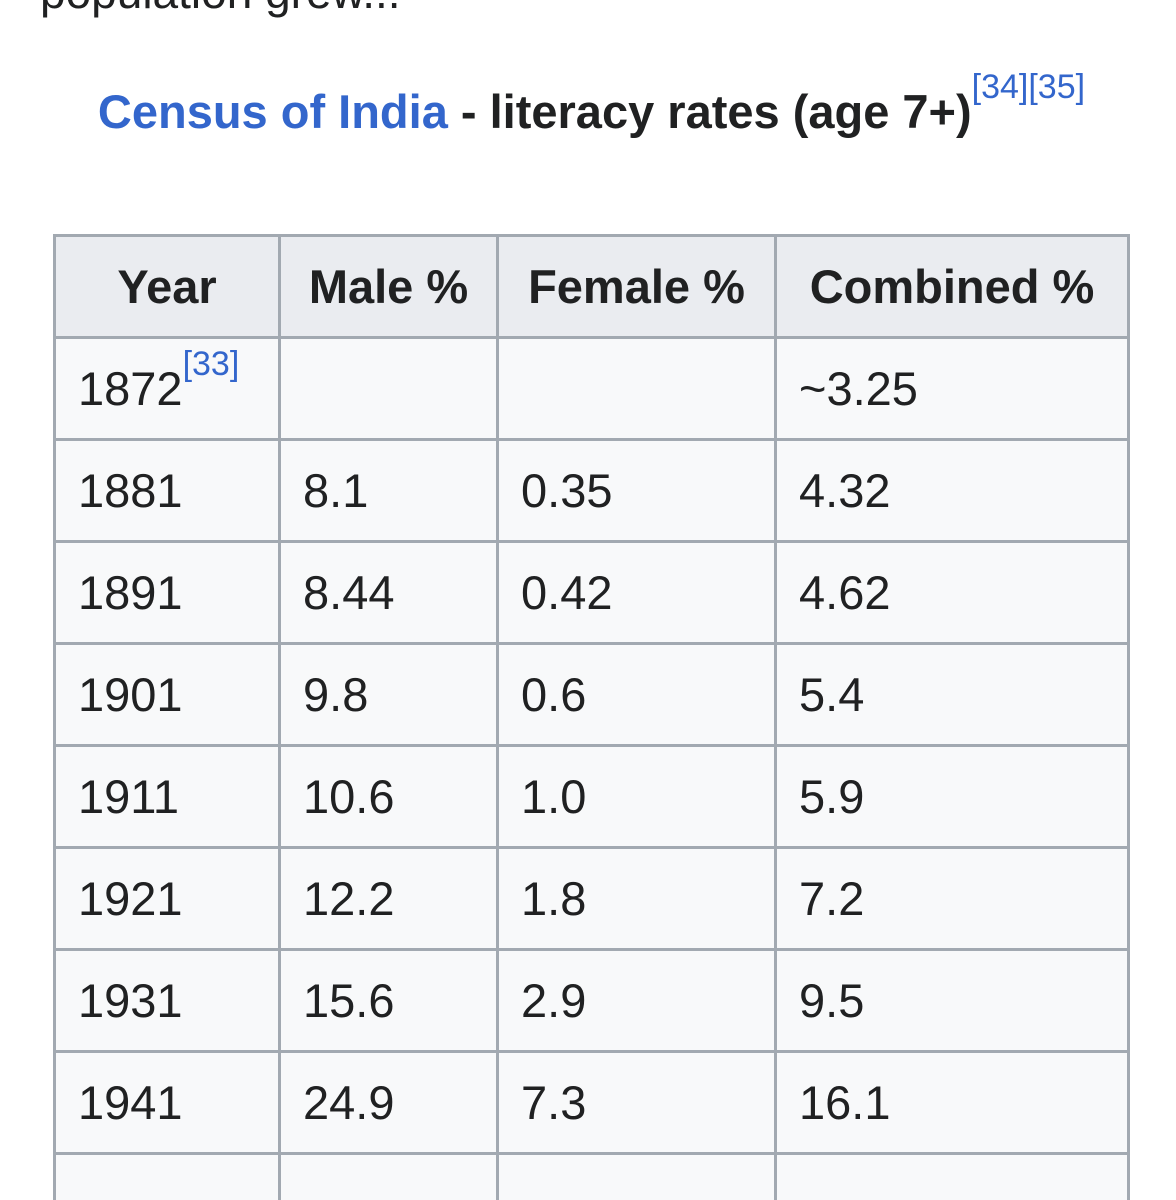  I want to click on cell-year: 1872[33], so click(167, 388).